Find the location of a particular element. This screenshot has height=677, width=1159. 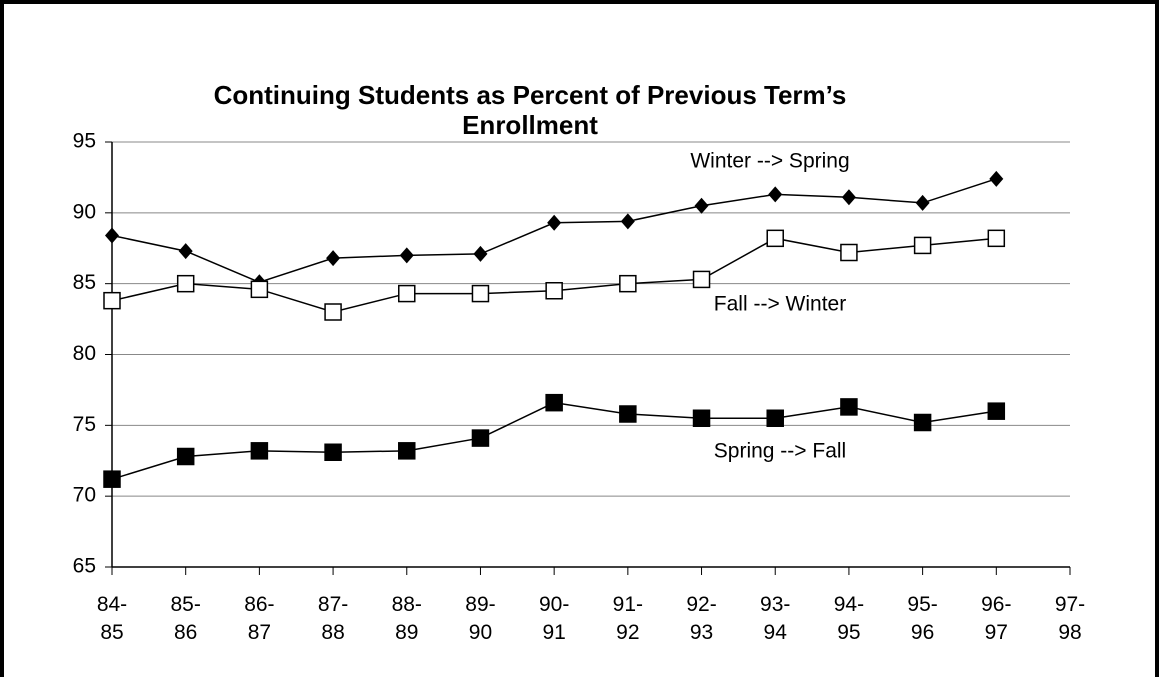

x-tick-line: 98 is located at coordinates (1069, 632).